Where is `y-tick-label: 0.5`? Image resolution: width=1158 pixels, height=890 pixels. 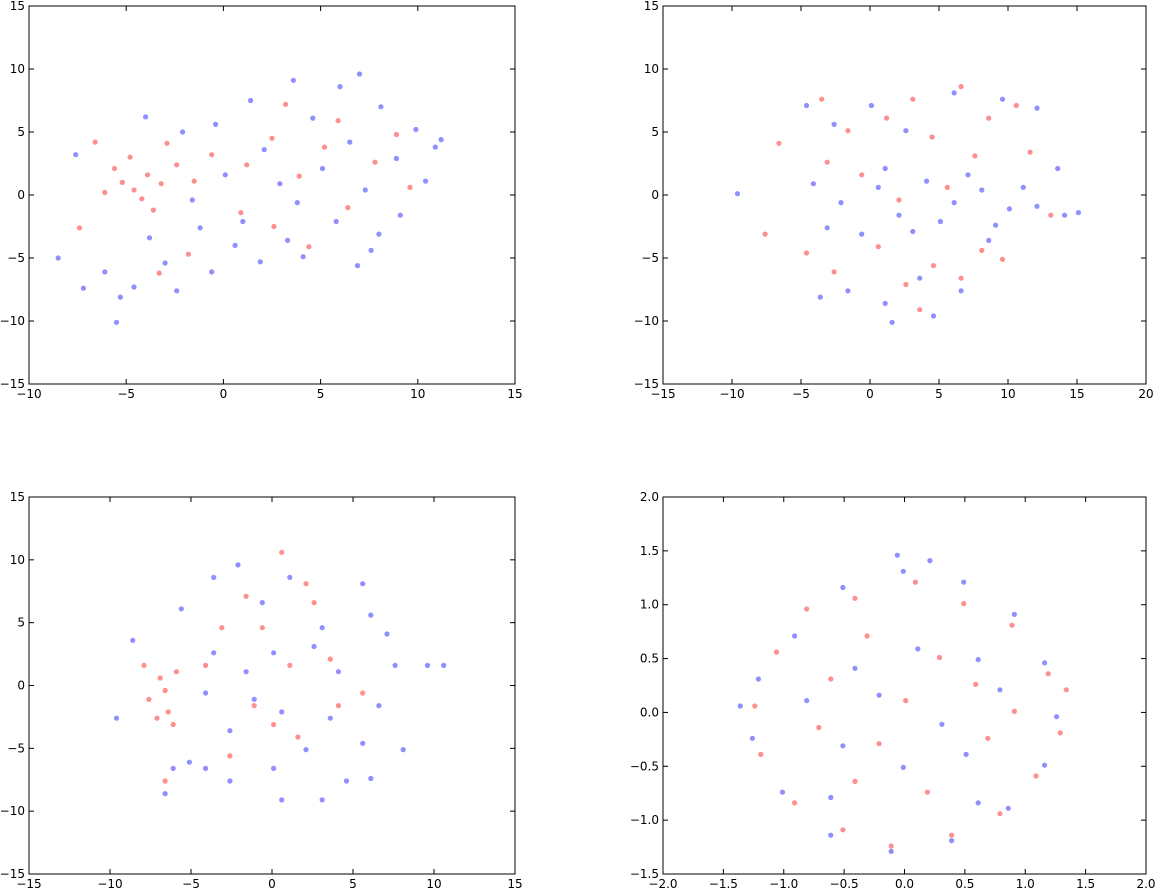 y-tick-label: 0.5 is located at coordinates (649, 659).